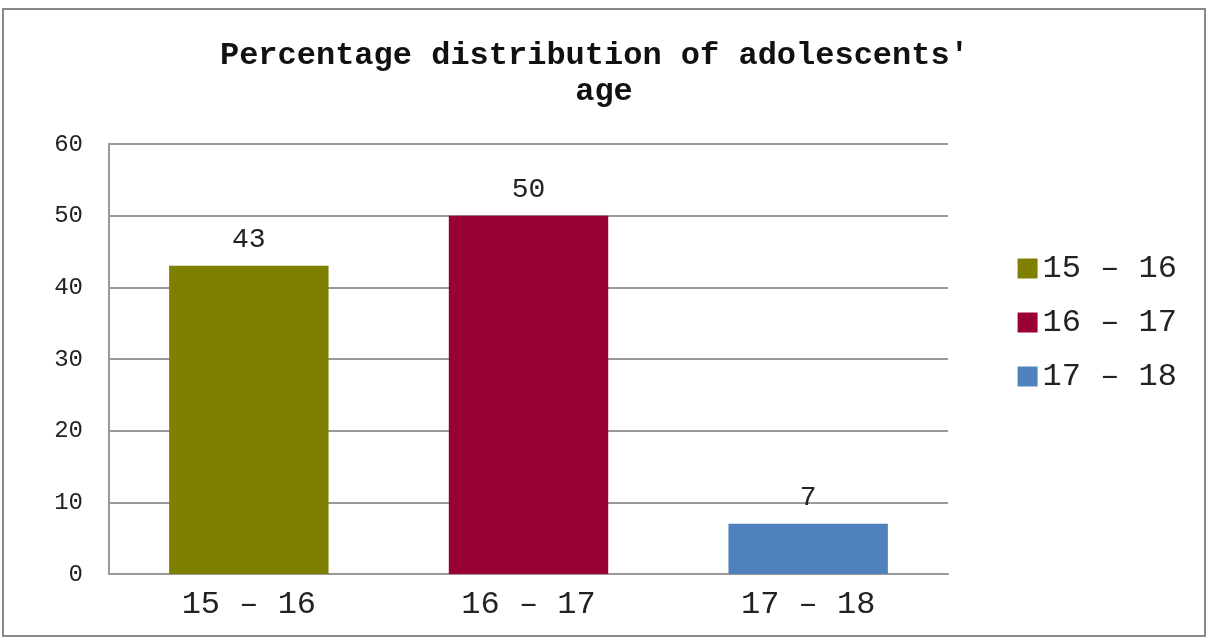 The image size is (1208, 639). Describe the element at coordinates (604, 73) in the screenshot. I see `chart-title: Percentage distribution of adolescents' age` at that location.